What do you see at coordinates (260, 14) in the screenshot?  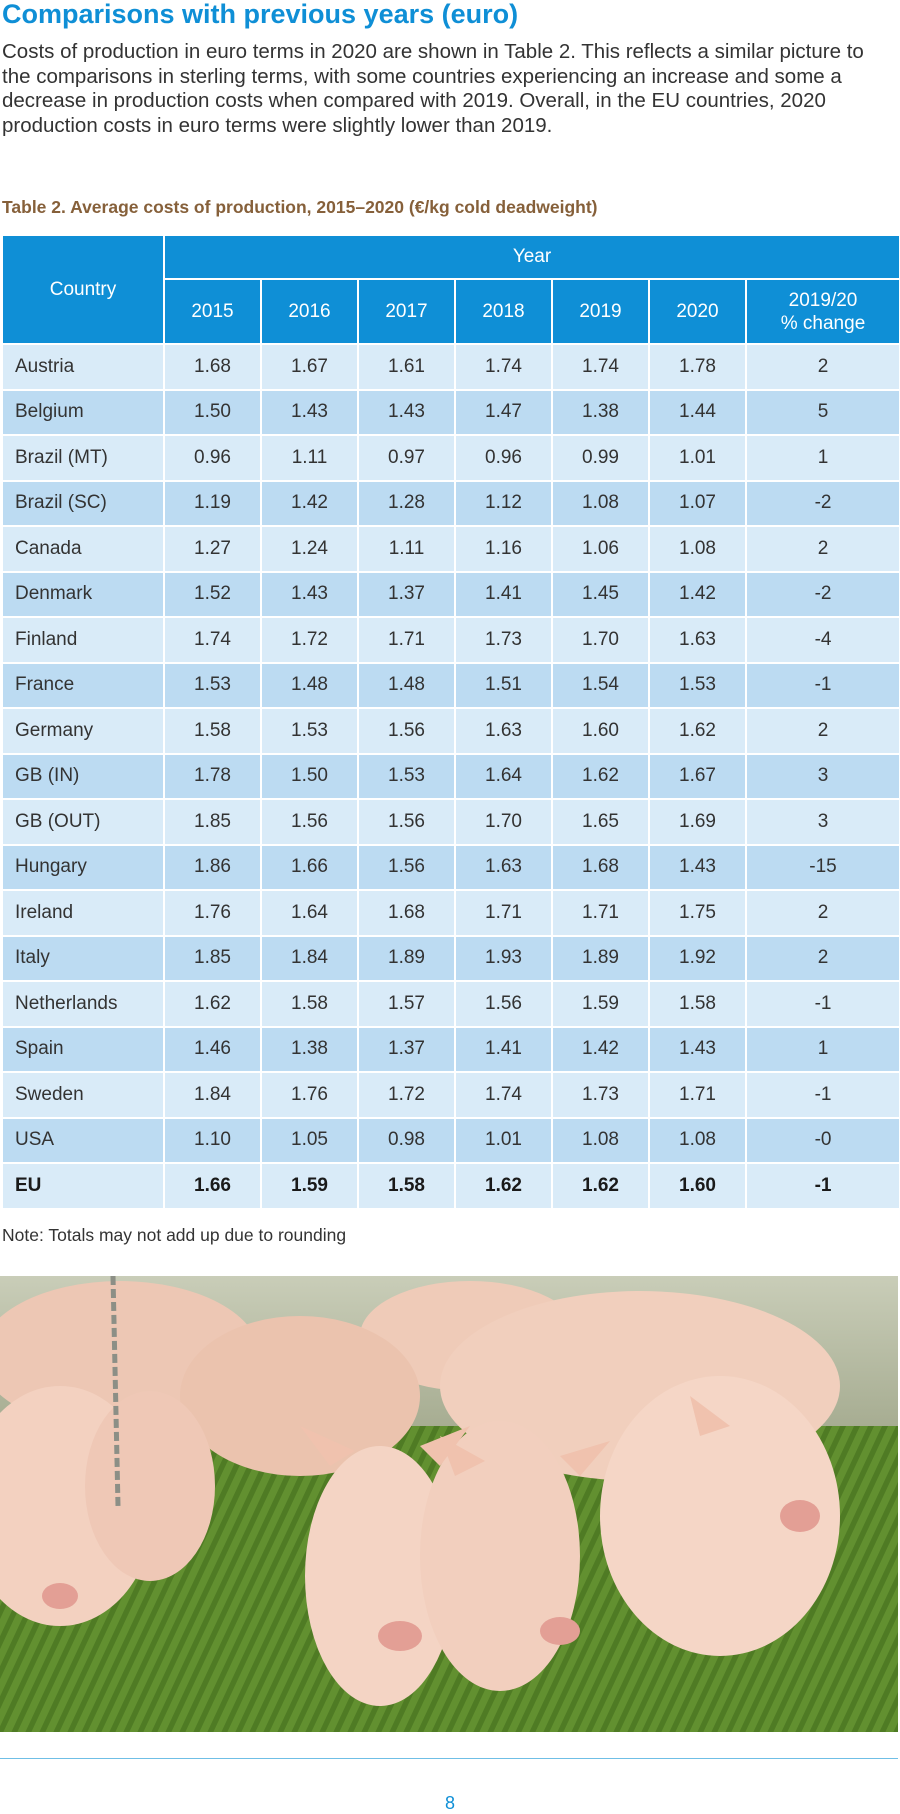 I see `page-heading: Comparisons with previous years (euro)` at bounding box center [260, 14].